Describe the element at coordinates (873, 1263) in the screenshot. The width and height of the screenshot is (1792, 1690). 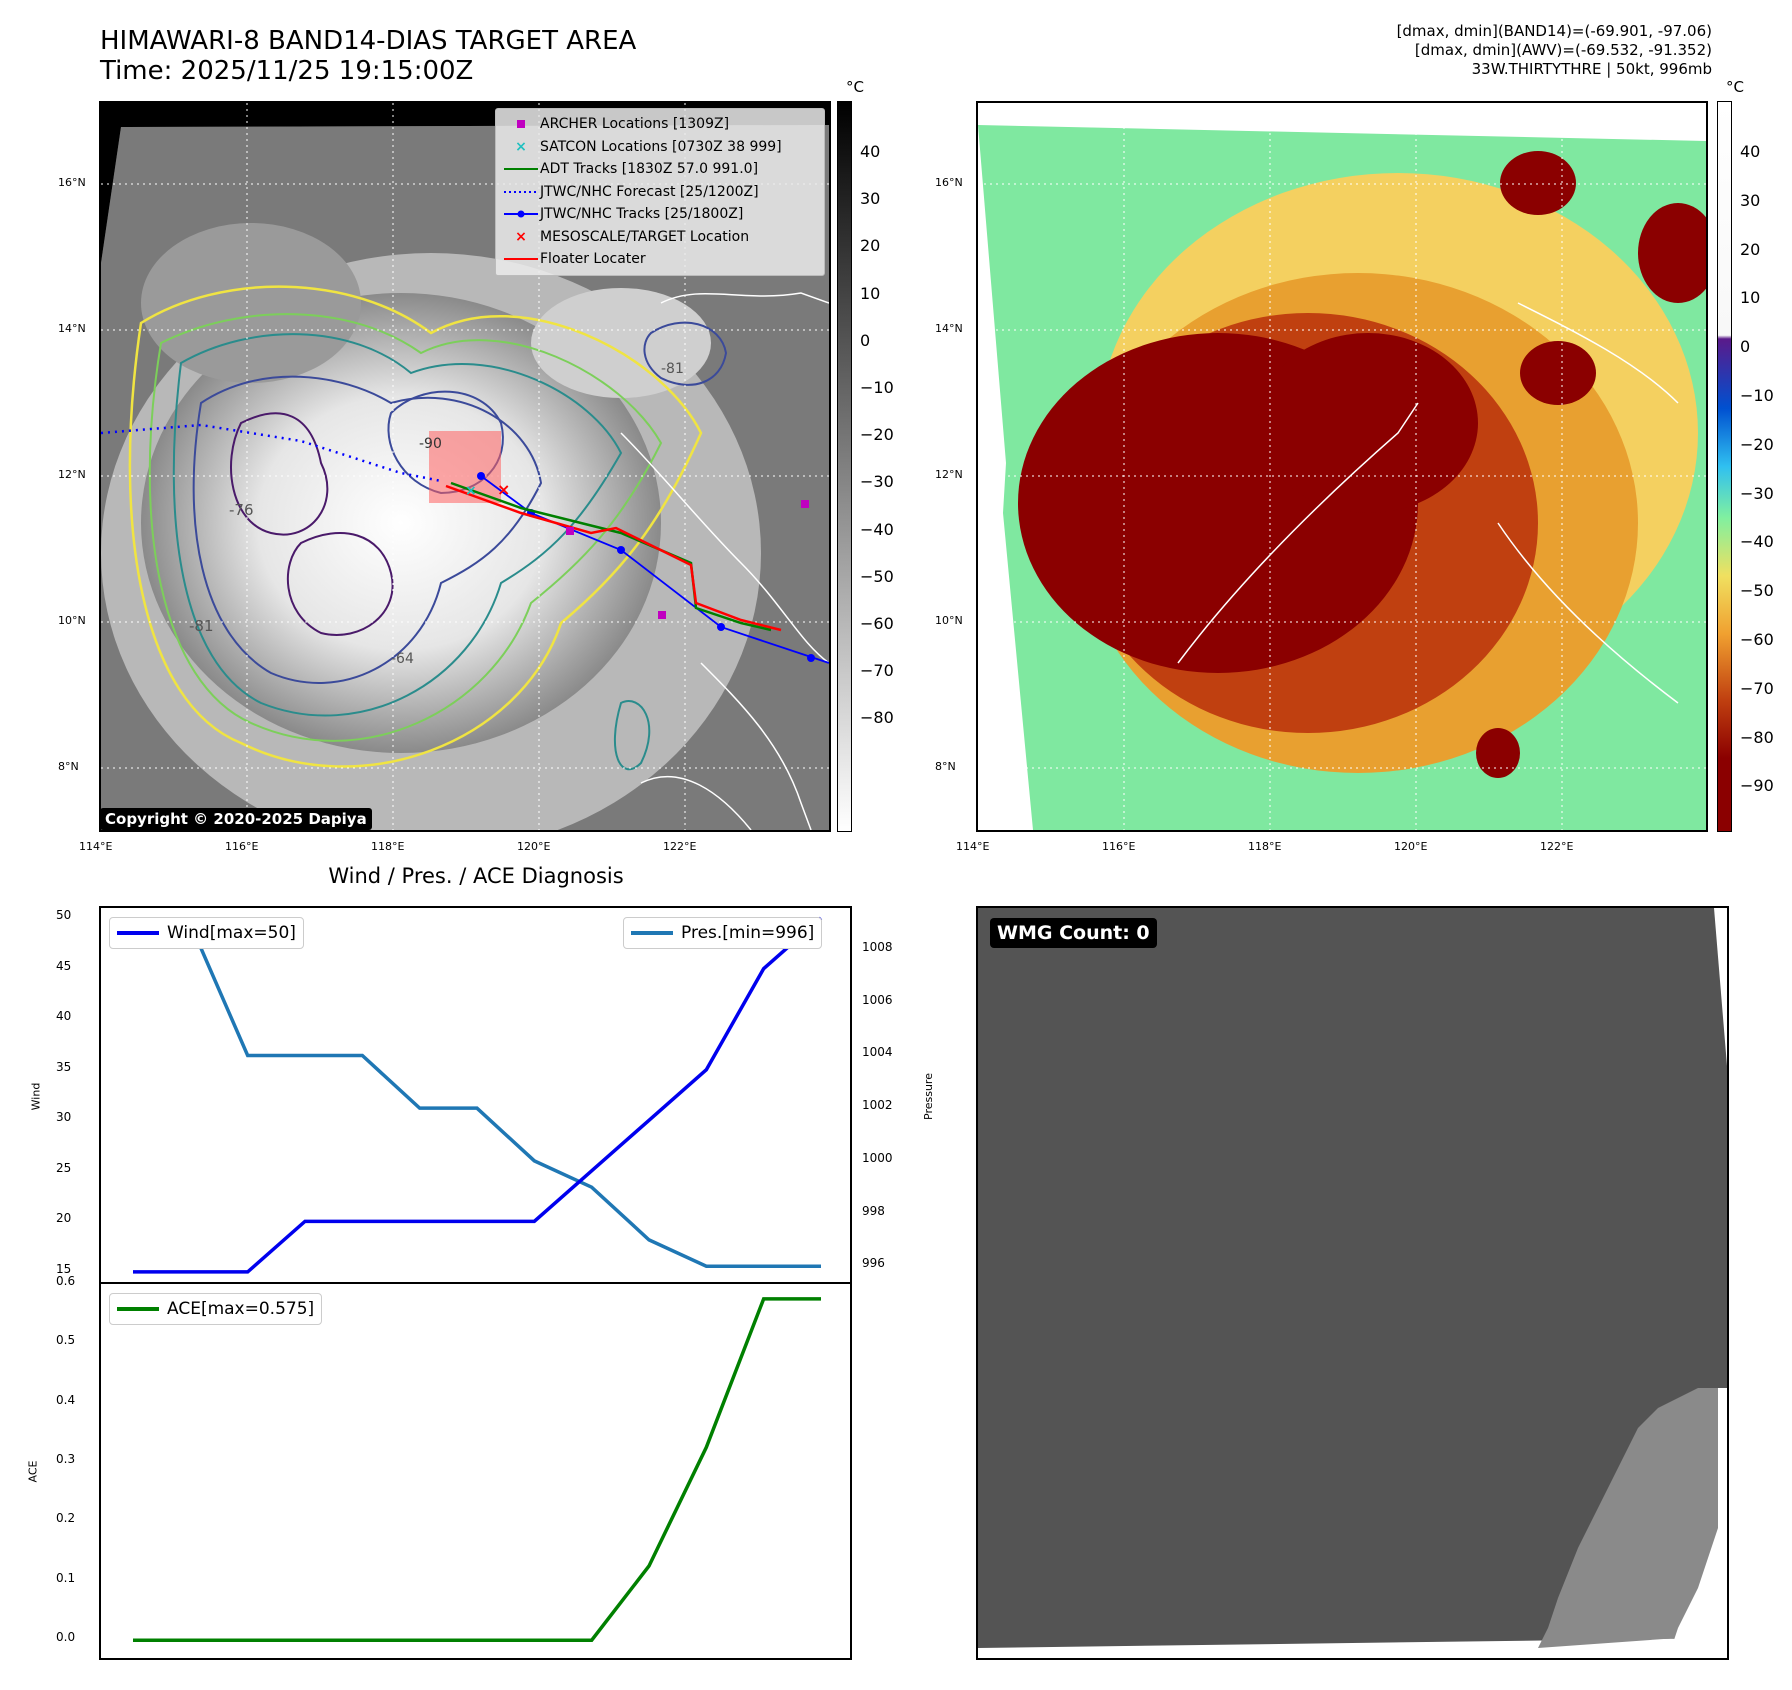
I see `pressure-ytick: 996` at that location.